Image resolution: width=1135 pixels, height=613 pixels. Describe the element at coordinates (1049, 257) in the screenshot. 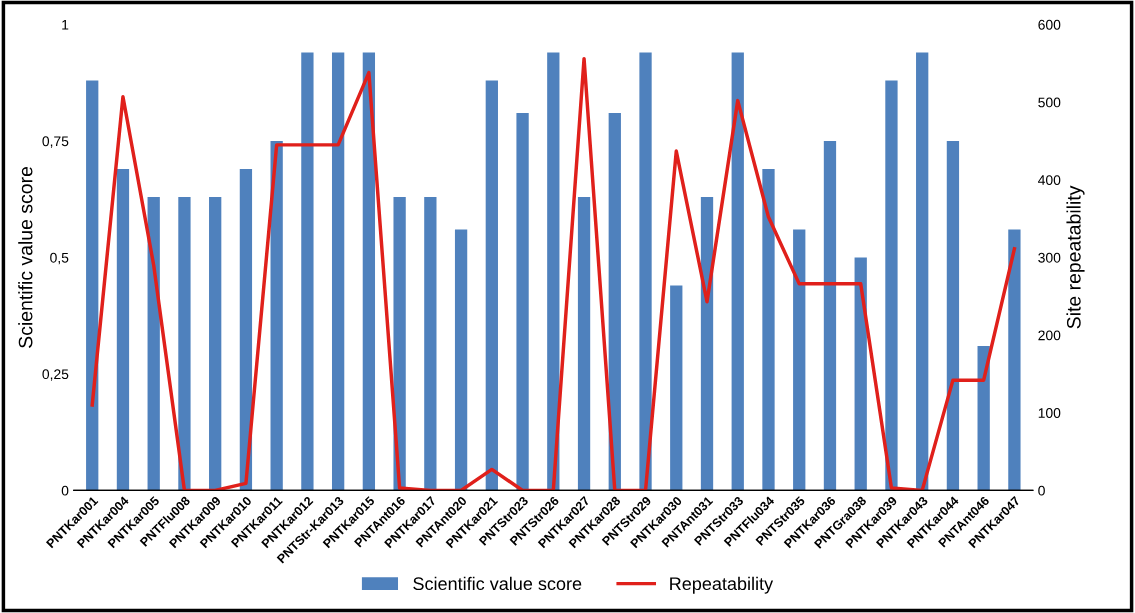

I see `y2-tick-label: 300` at that location.